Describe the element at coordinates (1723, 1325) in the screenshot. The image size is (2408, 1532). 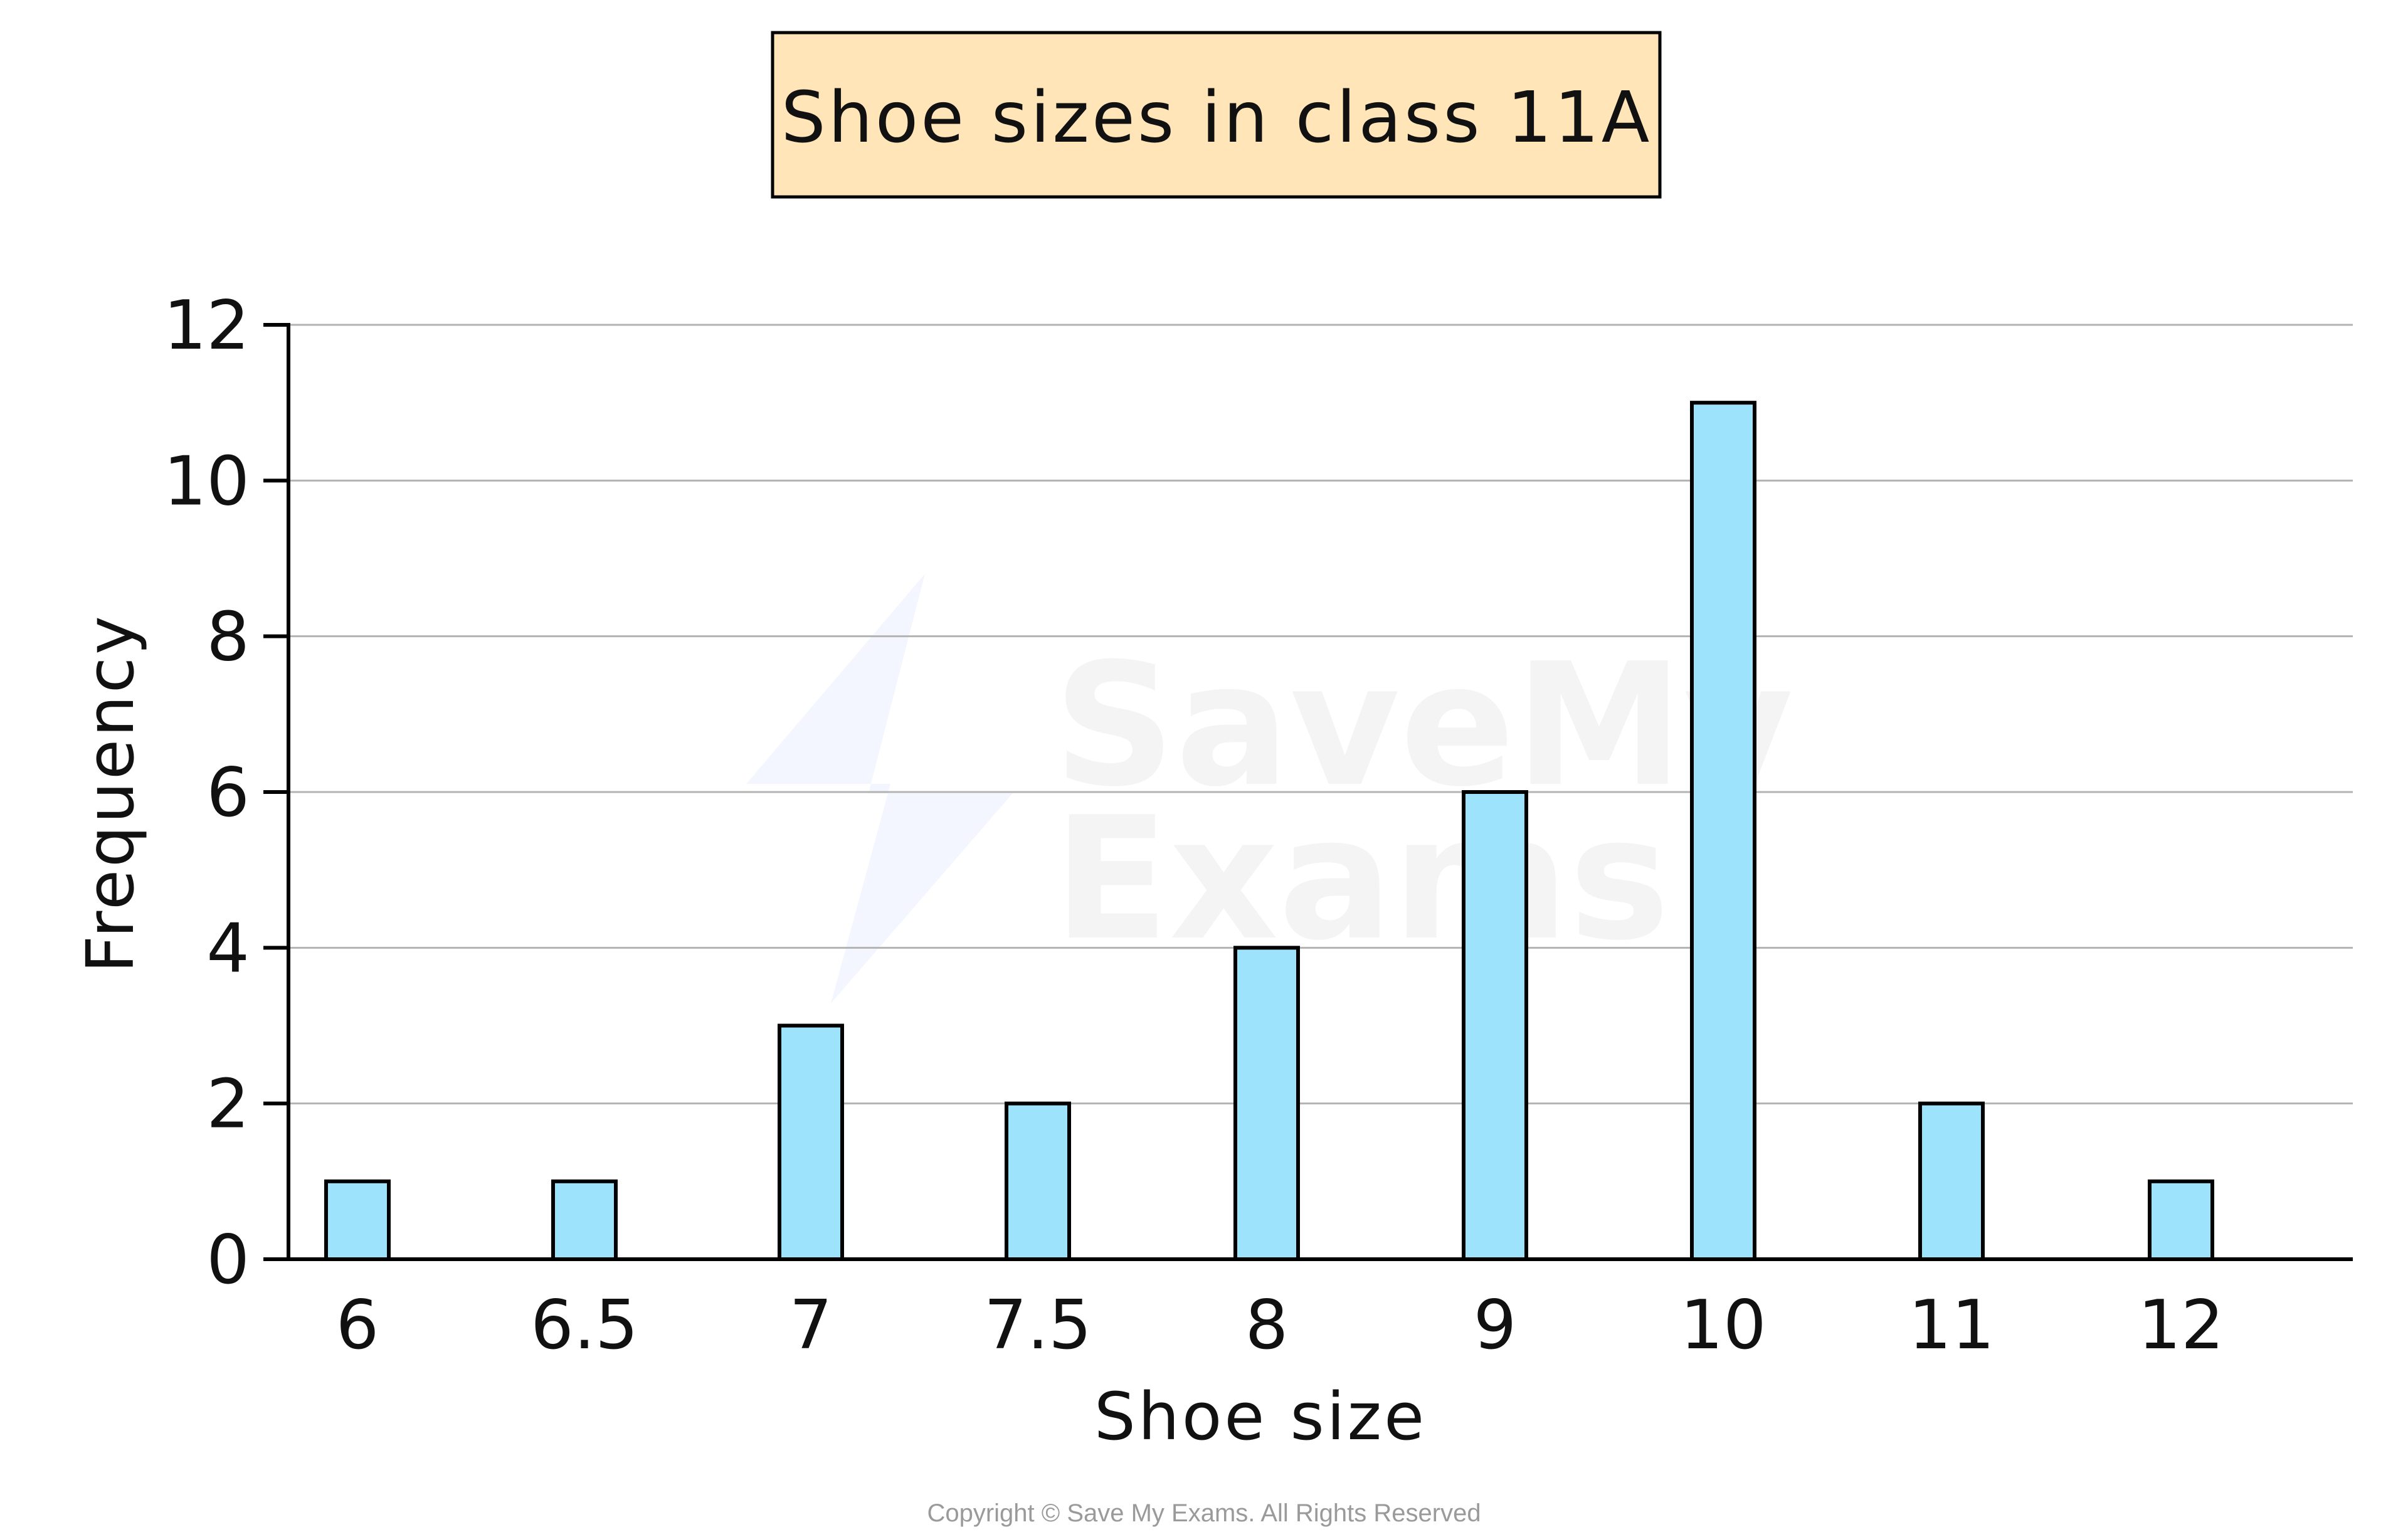
I see `x-tick-label-10: 10` at that location.